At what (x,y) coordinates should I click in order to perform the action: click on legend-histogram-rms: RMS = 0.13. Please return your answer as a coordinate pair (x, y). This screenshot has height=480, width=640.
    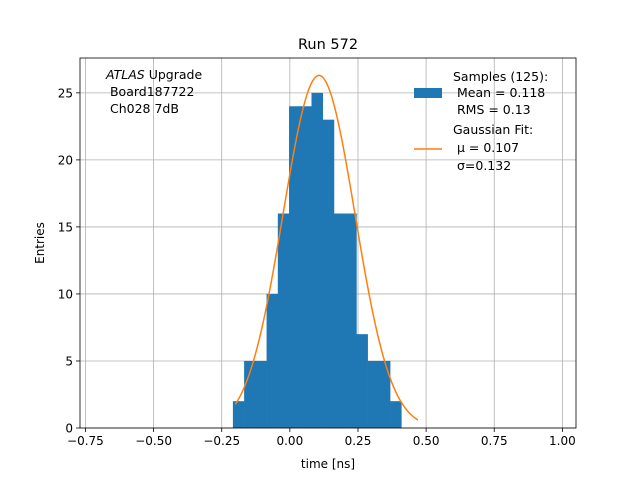
    Looking at the image, I should click on (492, 109).